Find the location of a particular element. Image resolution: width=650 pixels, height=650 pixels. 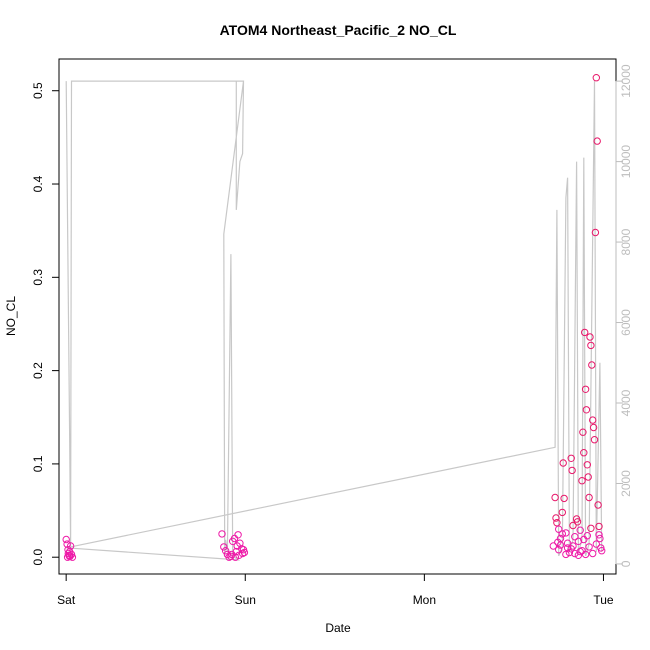

y-right-tick-label: 10000 is located at coordinates (626, 162).